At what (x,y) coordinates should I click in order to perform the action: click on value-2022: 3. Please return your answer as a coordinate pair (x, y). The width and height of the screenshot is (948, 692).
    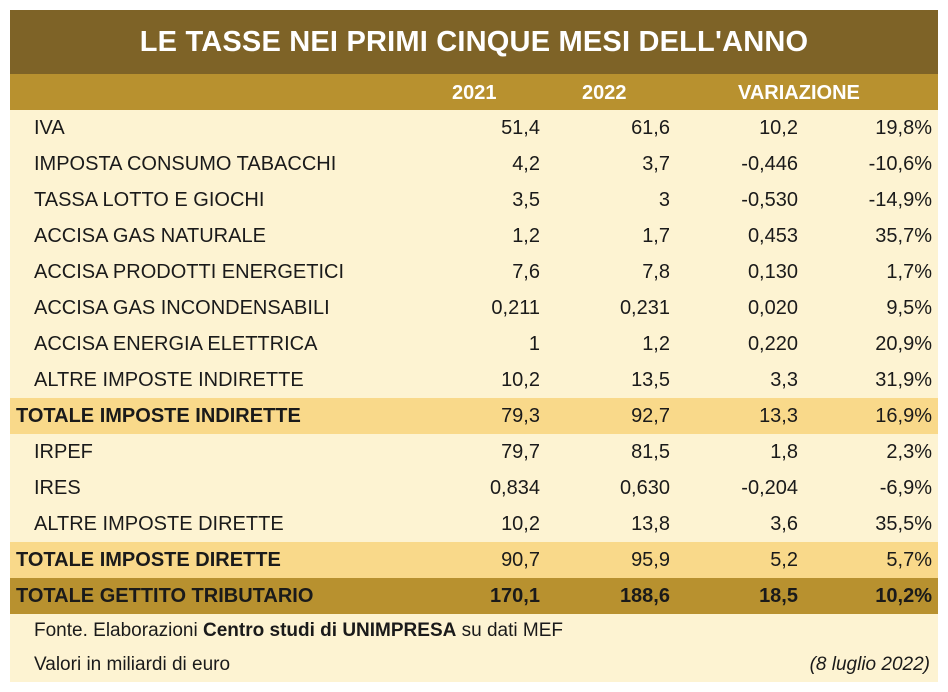
    Looking at the image, I should click on (664, 200).